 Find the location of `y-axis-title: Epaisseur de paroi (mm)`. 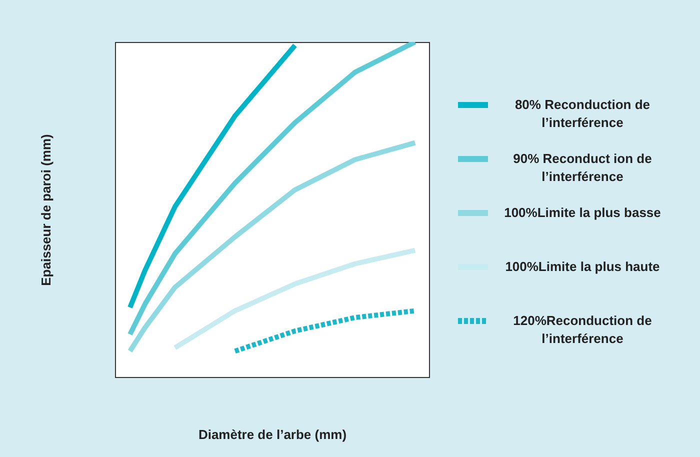

y-axis-title: Epaisseur de paroi (mm) is located at coordinates (46, 210).